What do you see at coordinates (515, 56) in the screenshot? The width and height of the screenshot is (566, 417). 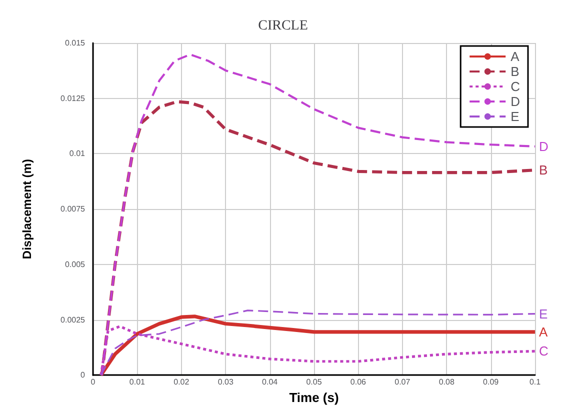 I see `legend-label: A` at bounding box center [515, 56].